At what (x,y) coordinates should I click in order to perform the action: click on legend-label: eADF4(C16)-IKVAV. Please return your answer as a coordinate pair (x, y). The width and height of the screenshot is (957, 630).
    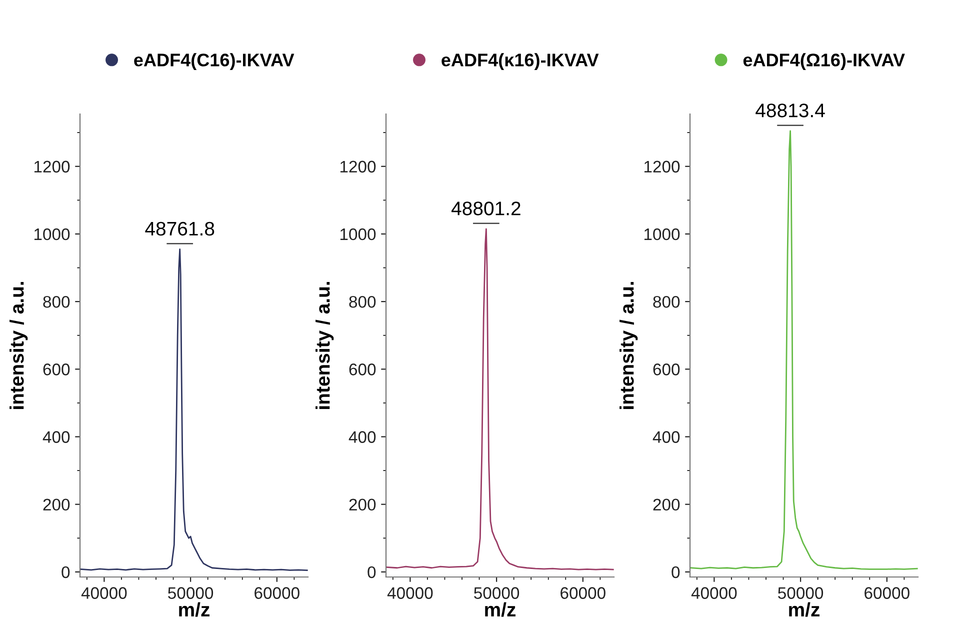
    Looking at the image, I should click on (214, 61).